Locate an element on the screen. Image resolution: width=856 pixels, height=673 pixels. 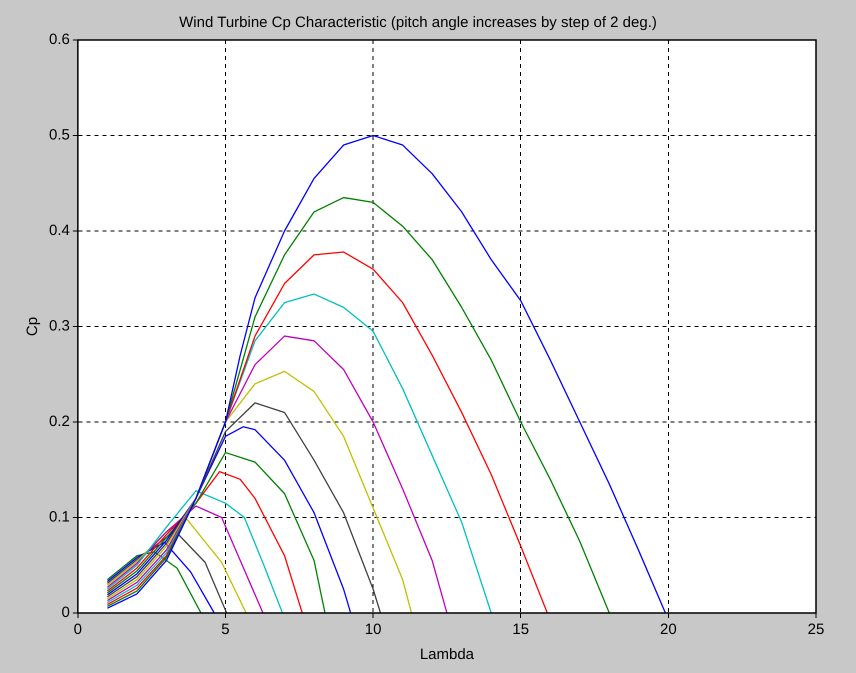
y-axis-title: Cp is located at coordinates (33, 326).